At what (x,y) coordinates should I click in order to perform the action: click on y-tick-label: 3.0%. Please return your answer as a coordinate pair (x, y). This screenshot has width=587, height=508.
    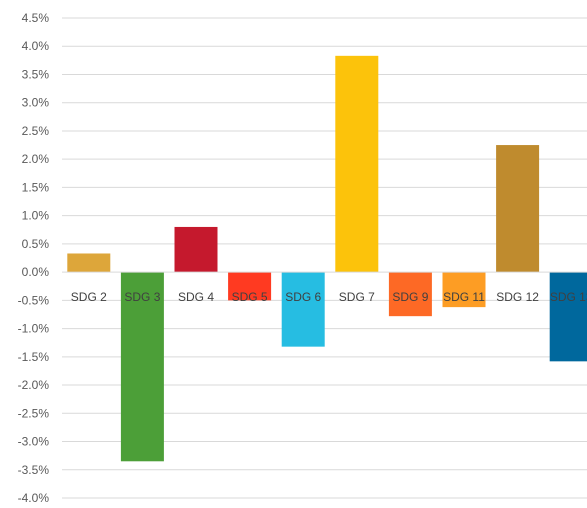
    Looking at the image, I should click on (36, 103).